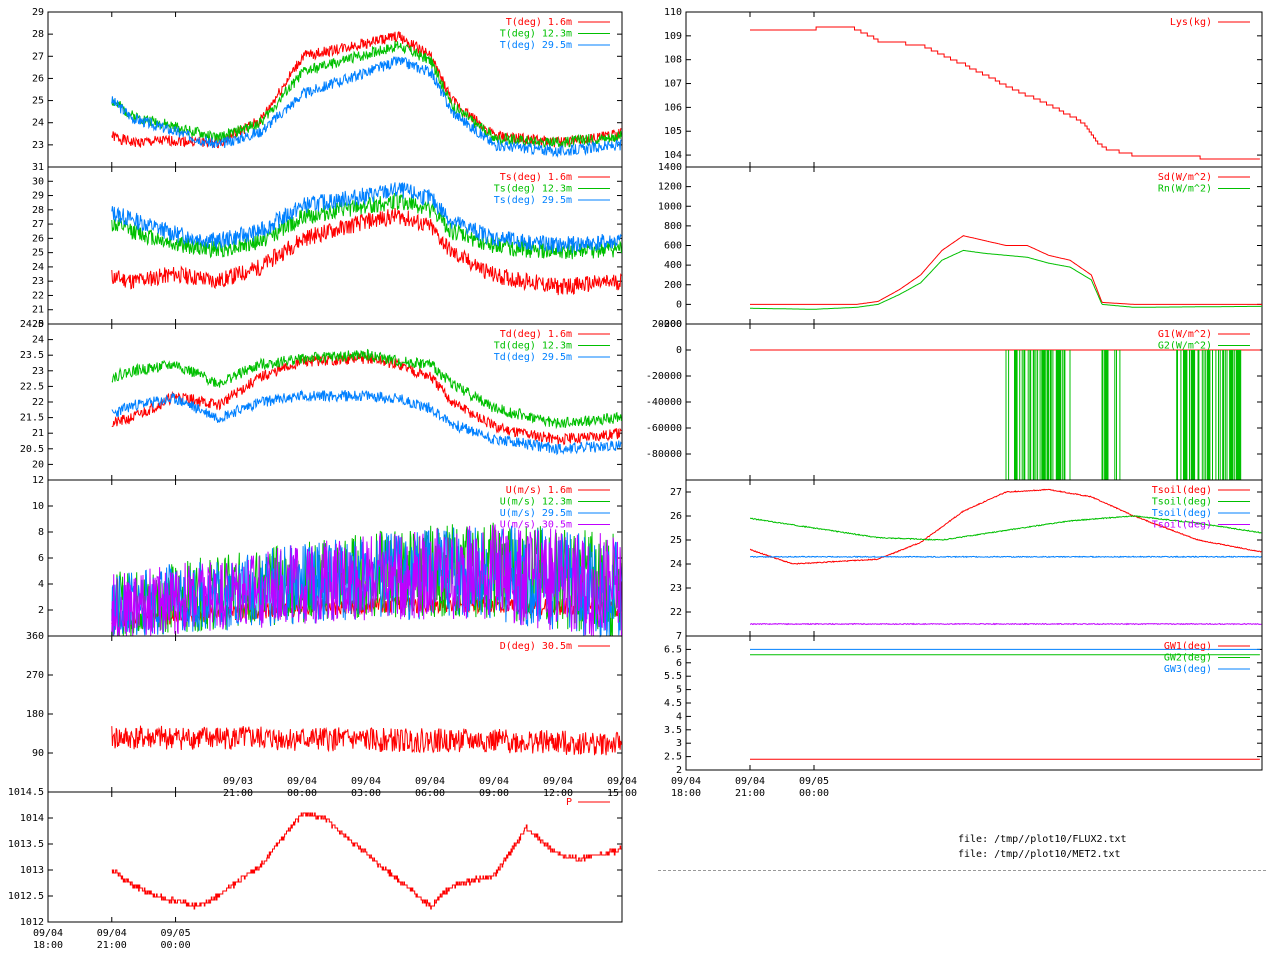  What do you see at coordinates (622, 793) in the screenshot?
I see `x-tick-label: 15:00` at bounding box center [622, 793].